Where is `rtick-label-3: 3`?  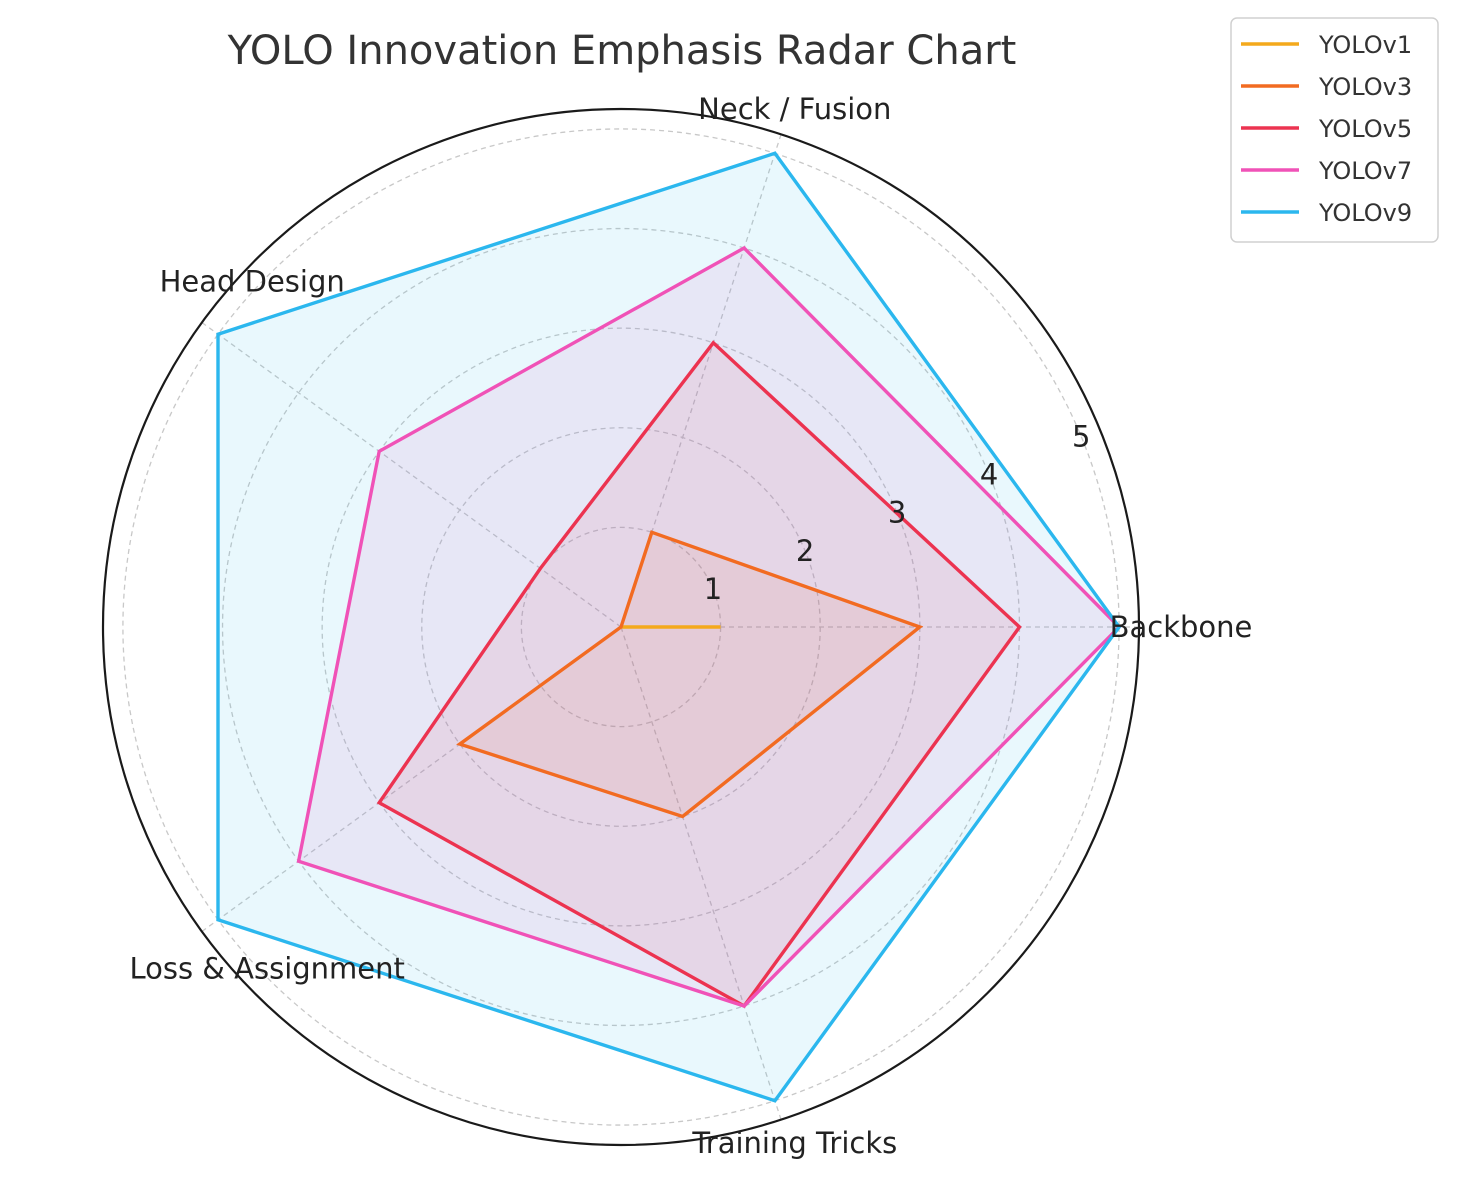 rtick-label-3: 3 is located at coordinates (897, 513).